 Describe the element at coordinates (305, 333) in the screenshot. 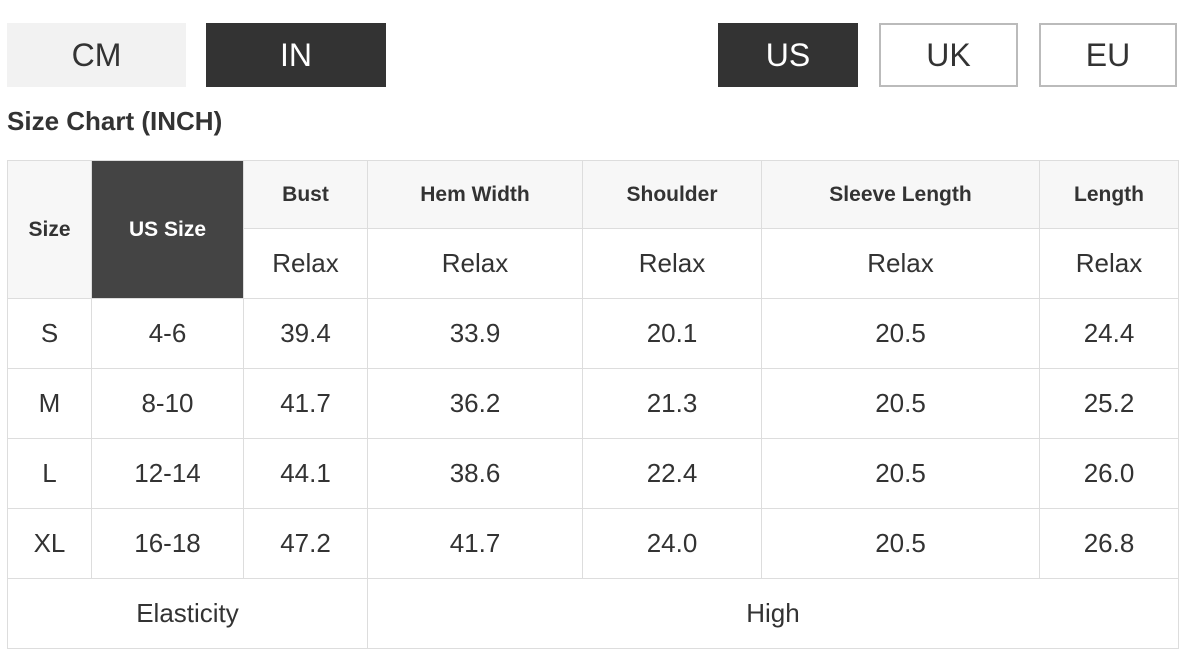

I see `table-cell: 39.4` at that location.